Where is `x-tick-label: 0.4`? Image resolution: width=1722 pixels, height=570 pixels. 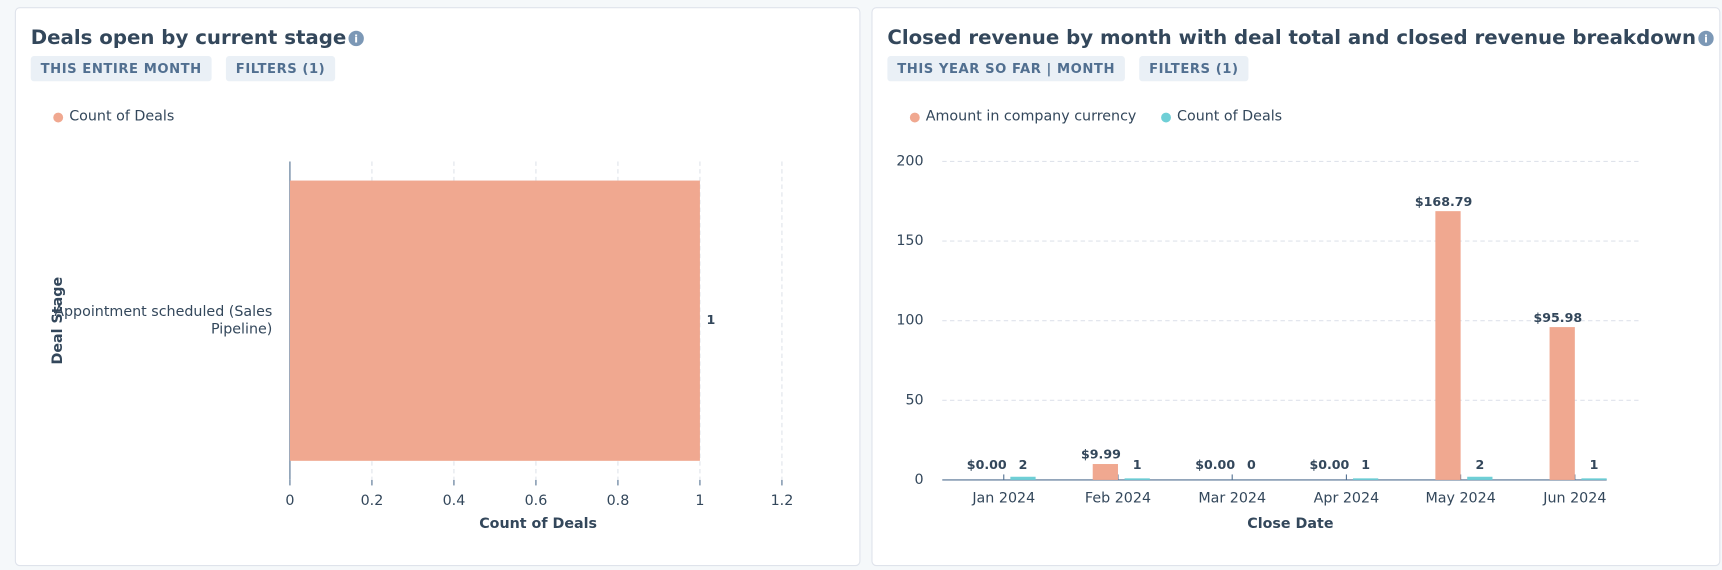
x-tick-label: 0.4 is located at coordinates (454, 501).